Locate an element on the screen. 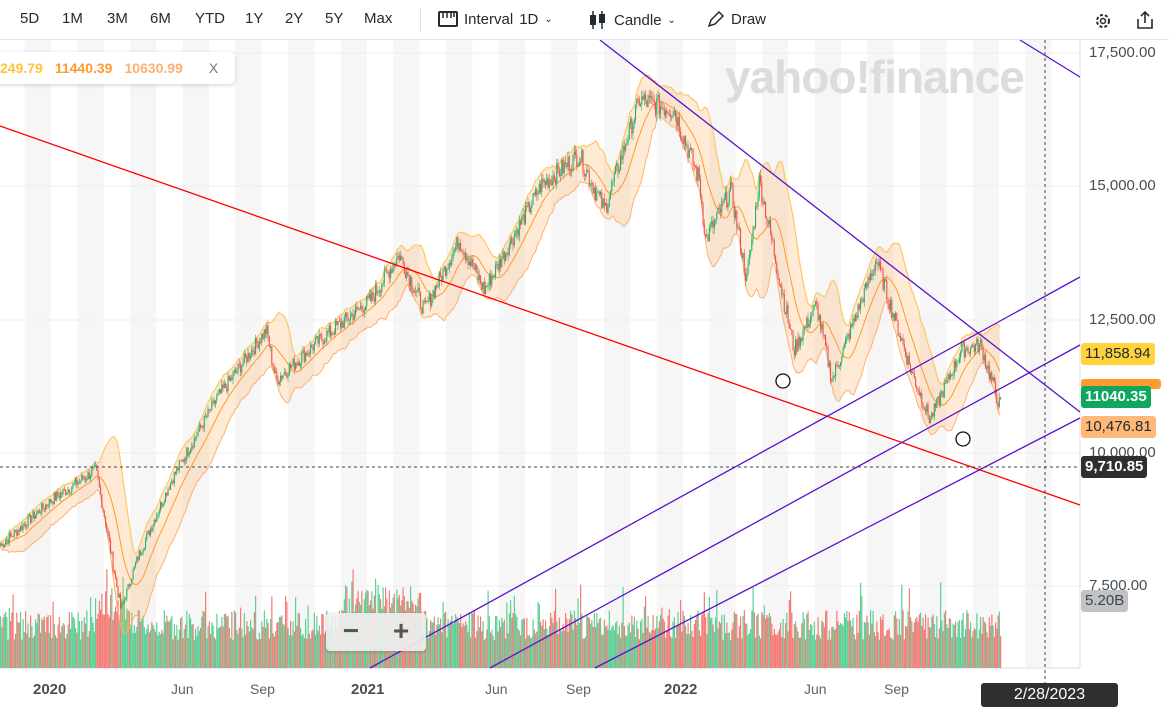 This screenshot has height=724, width=1169. range-button-6m: 6M is located at coordinates (160, 18).